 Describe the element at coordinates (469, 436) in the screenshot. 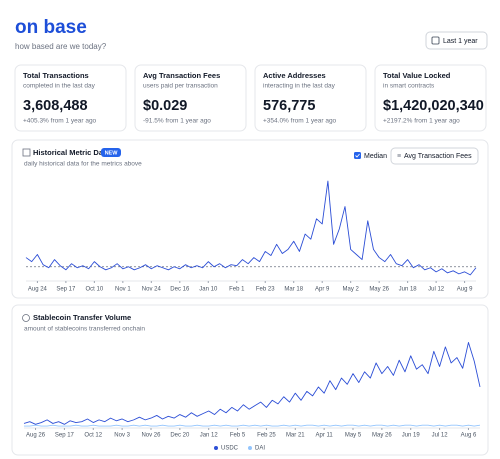

I see `x-tick-label: Aug 6` at that location.